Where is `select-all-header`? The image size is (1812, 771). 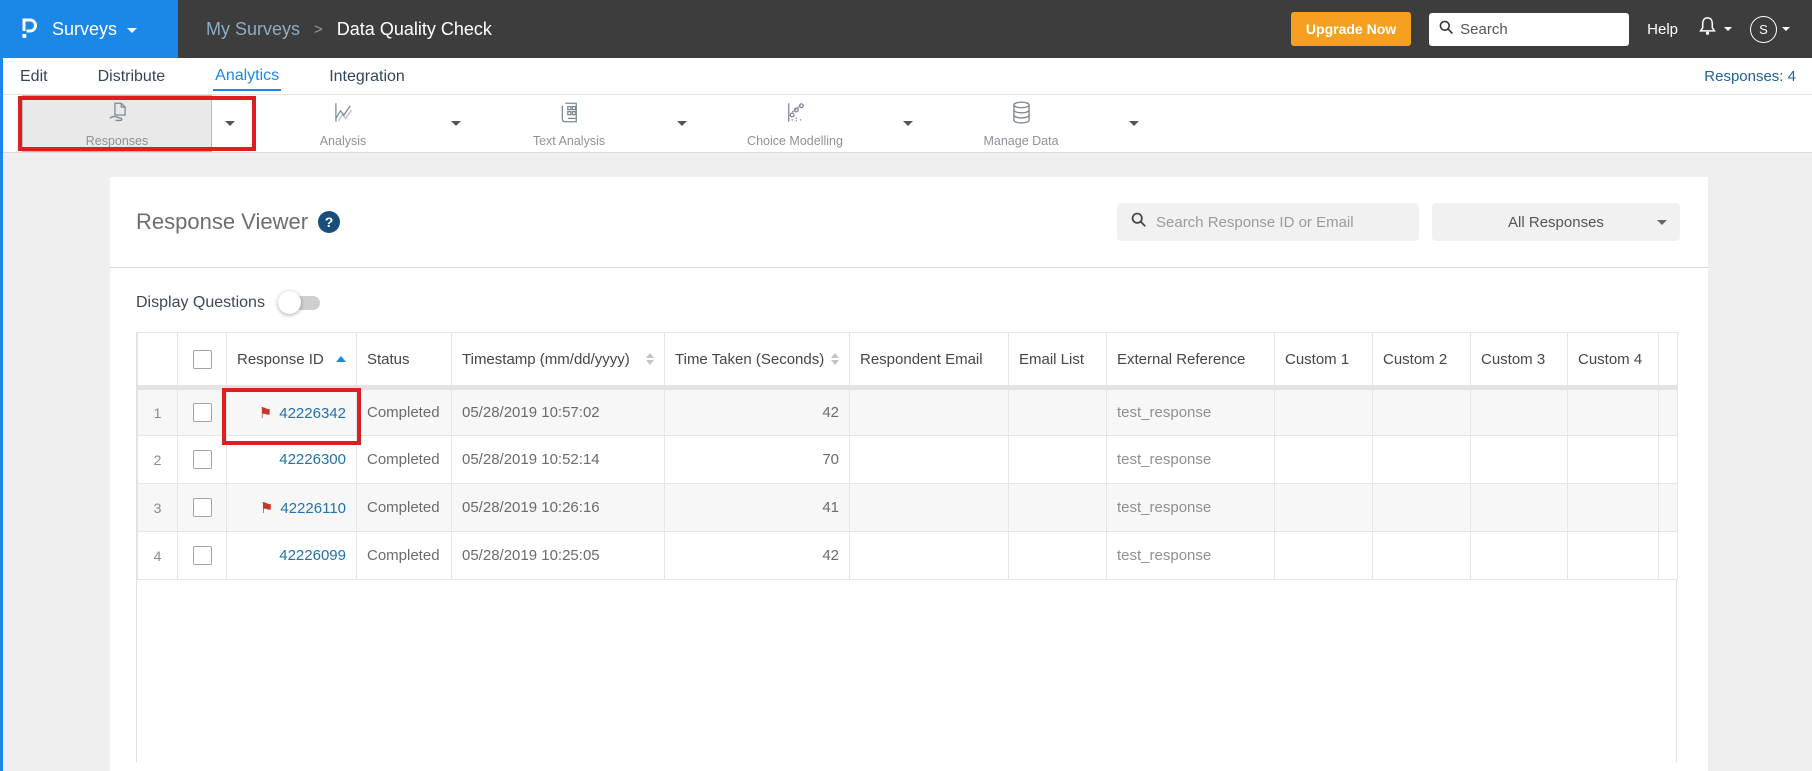 select-all-header is located at coordinates (202, 361).